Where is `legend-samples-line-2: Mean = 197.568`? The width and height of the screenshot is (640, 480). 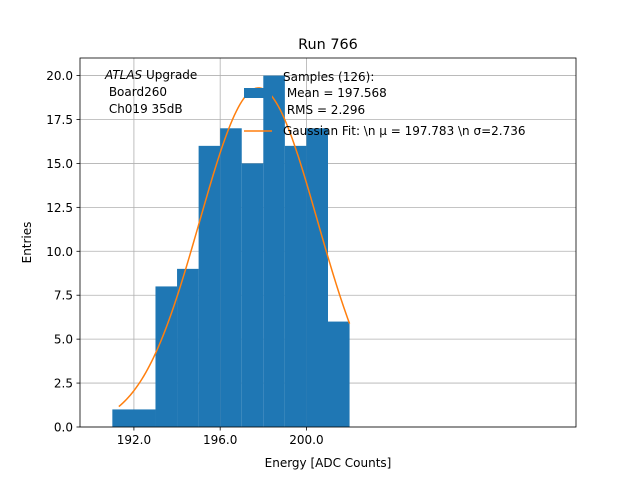
legend-samples-line-2: Mean = 197.568 is located at coordinates (335, 93).